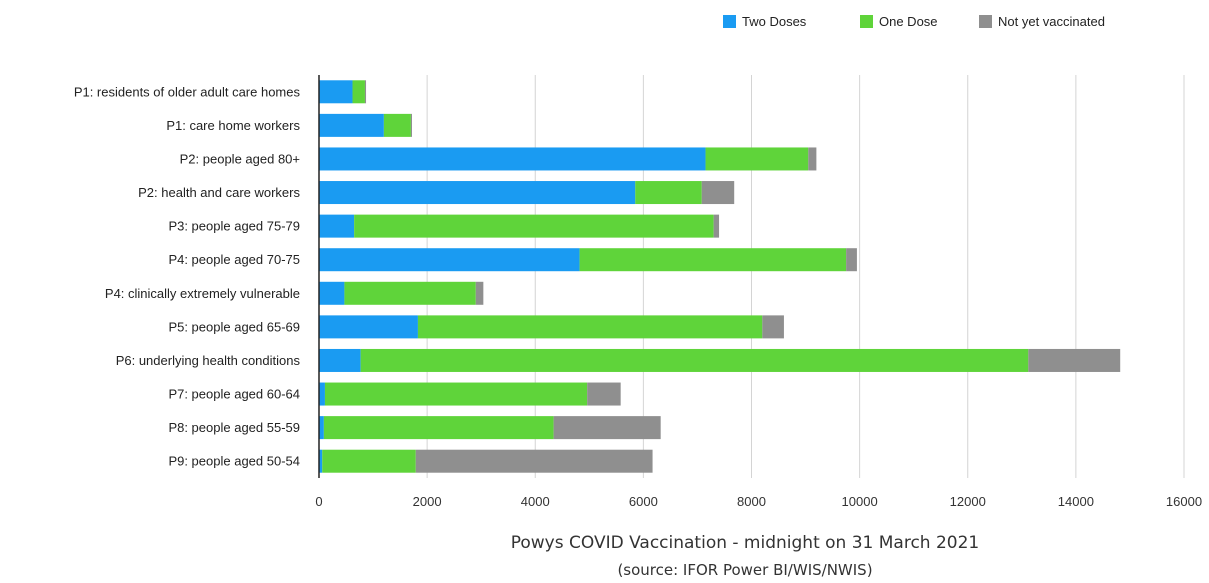 Image resolution: width=1209 pixels, height=583 pixels. What do you see at coordinates (202, 293) in the screenshot?
I see `category-label: P4: clinically extremely vulnerable` at bounding box center [202, 293].